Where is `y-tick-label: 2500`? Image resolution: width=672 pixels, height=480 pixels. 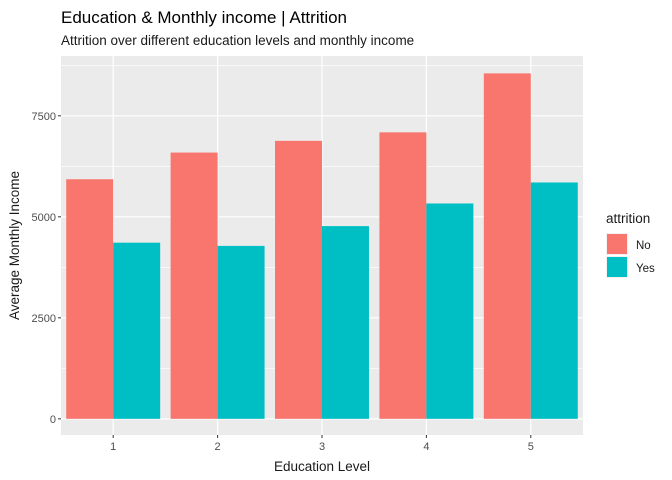
y-tick-label: 2500 is located at coordinates (44, 319).